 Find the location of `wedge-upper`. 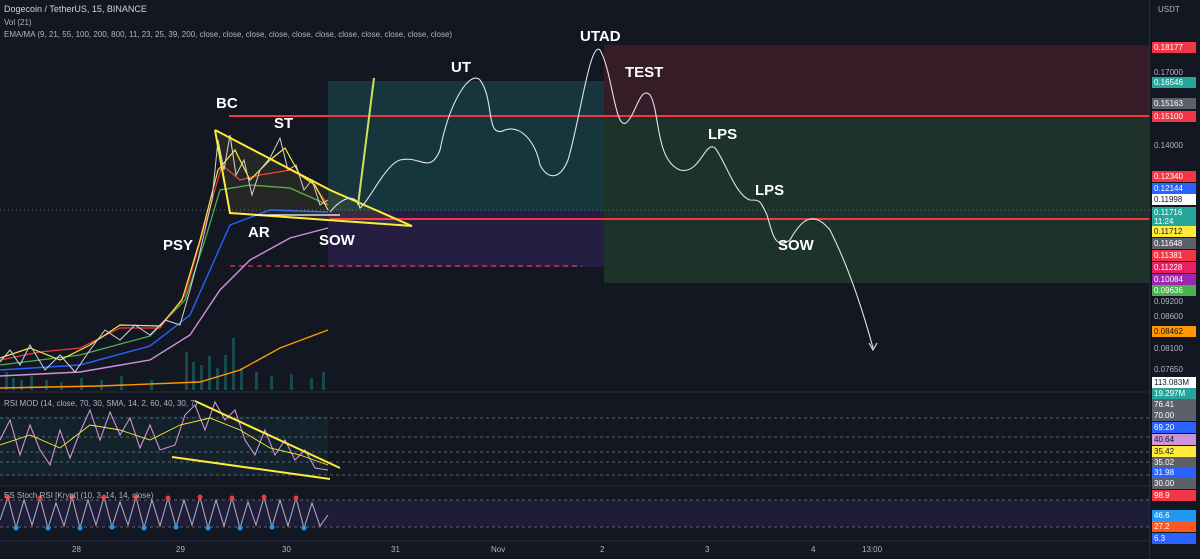

wedge-upper is located at coordinates (313, 178).